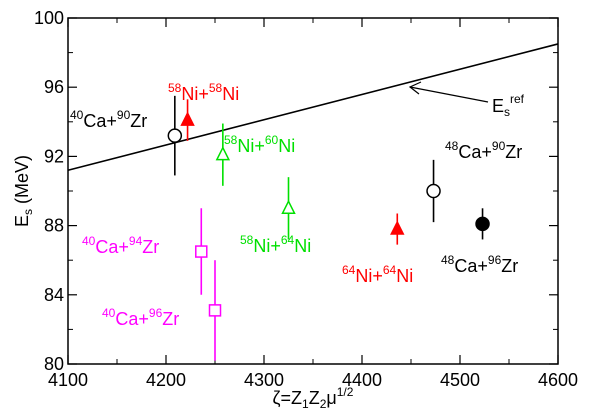 Image resolution: width=592 pixels, height=410 pixels. I want to click on point-label: 40Ca+96Zr, so click(140, 317).